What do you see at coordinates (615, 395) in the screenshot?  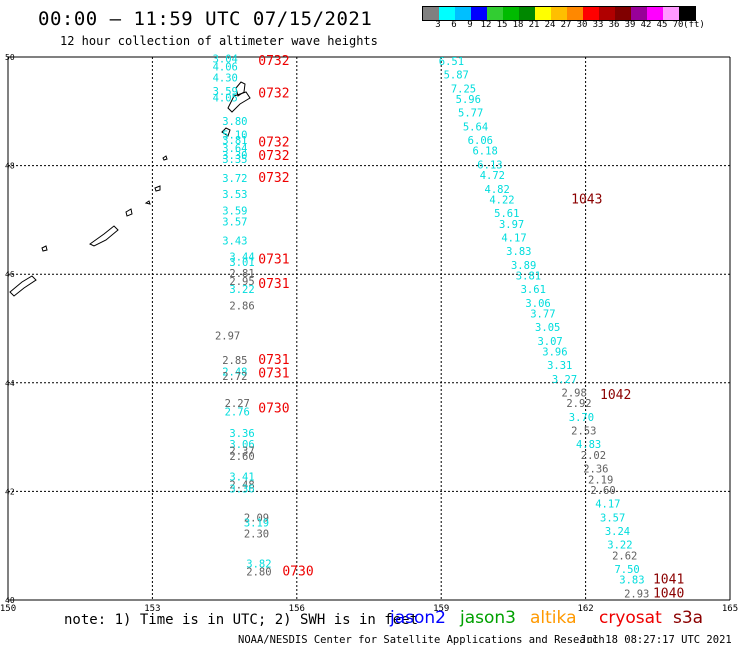 I see `track-time-label: 1042` at bounding box center [615, 395].